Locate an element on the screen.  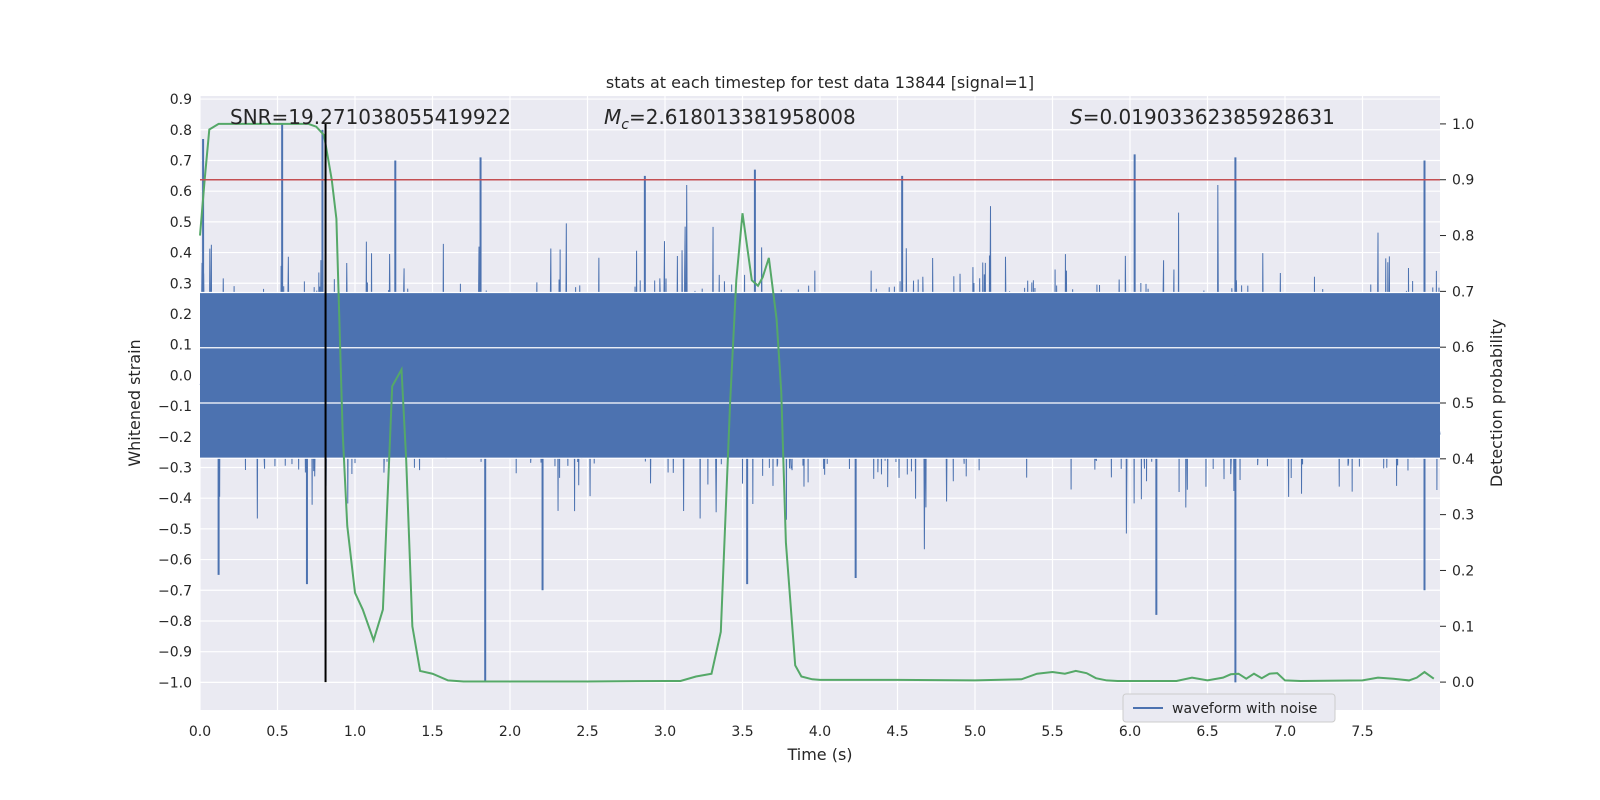
y-tick-4: 0.5 is located at coordinates (181, 223).